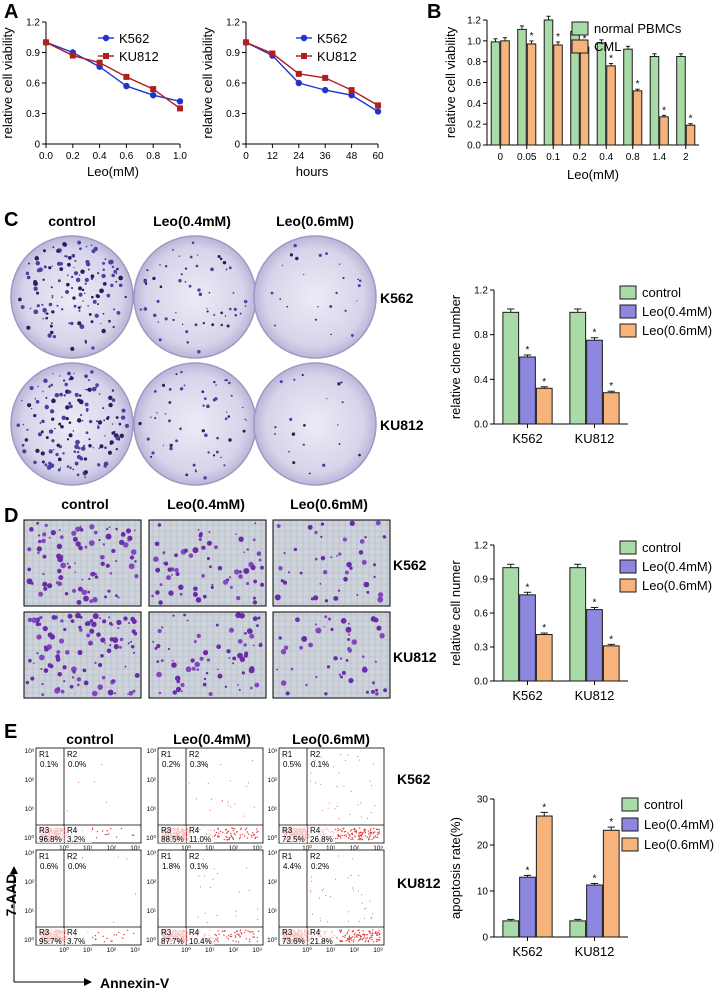 The image size is (726, 992). I want to click on y-tick-label: 1.0, so click(474, 41).